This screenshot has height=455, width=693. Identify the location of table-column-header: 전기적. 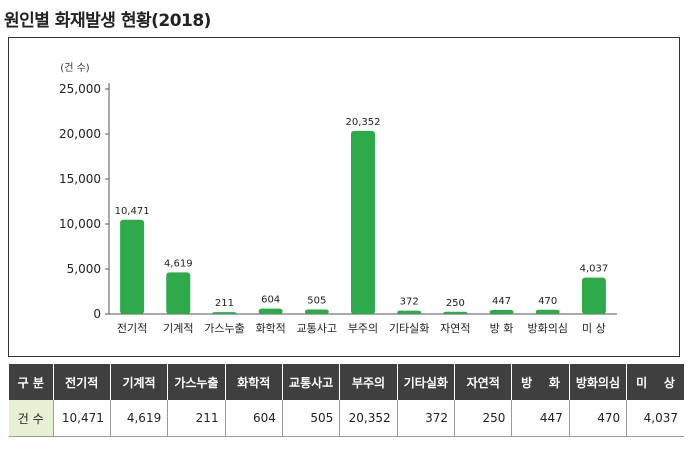
(81, 382).